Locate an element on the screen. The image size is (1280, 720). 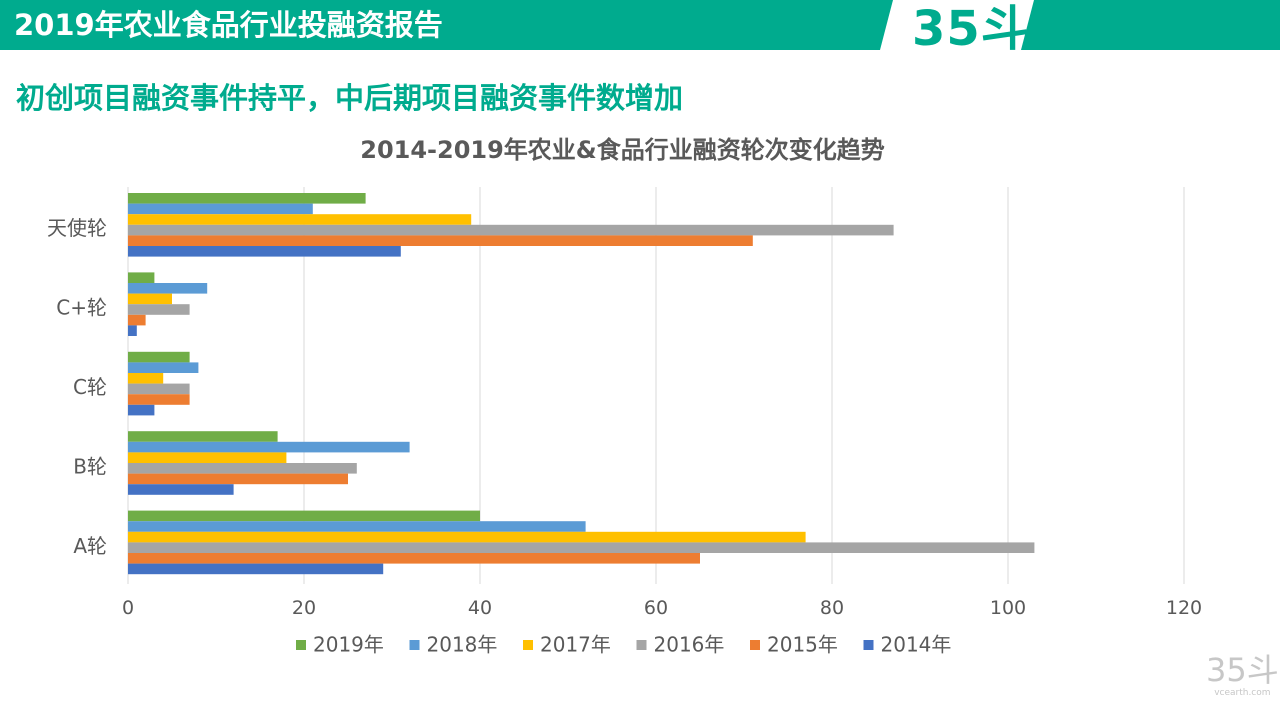
x-tick-label: 120 is located at coordinates (1184, 608).